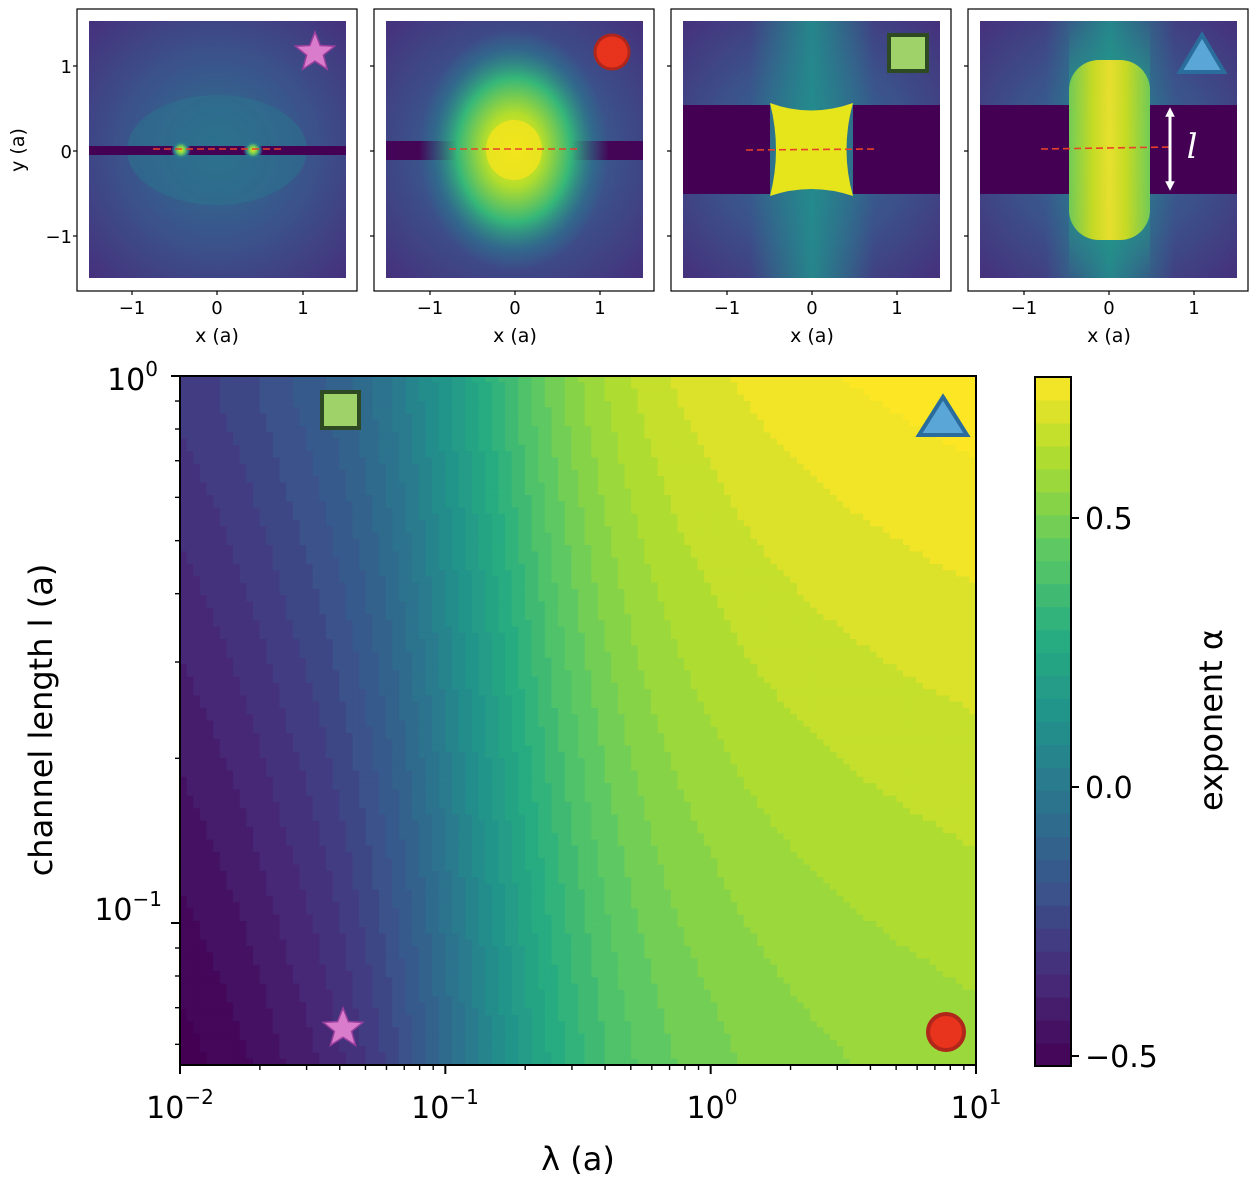  What do you see at coordinates (811, 149) in the screenshot?
I see `channel-core` at bounding box center [811, 149].